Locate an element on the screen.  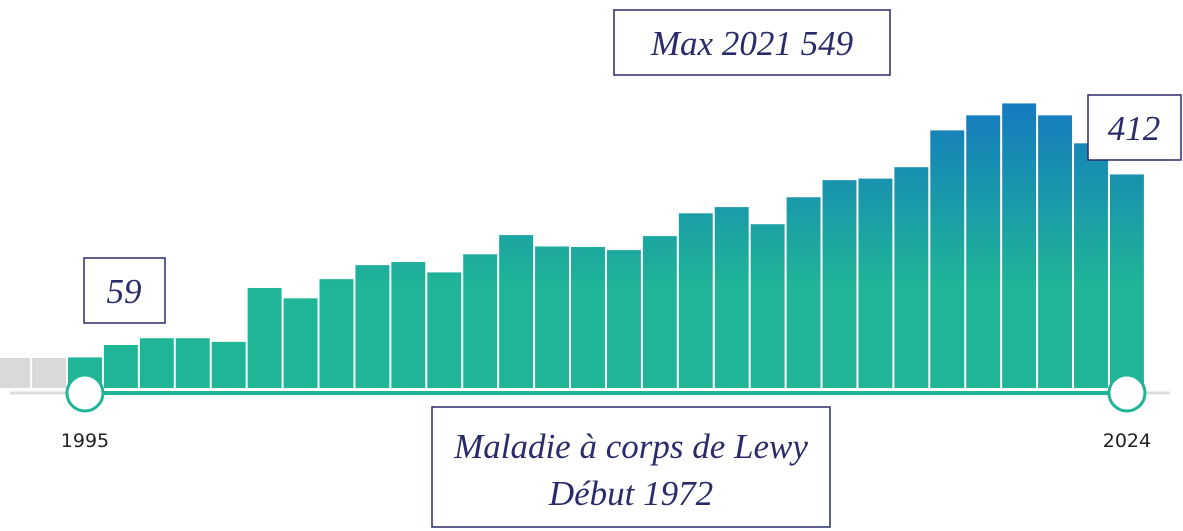
annotation: 59 is located at coordinates (124, 291).